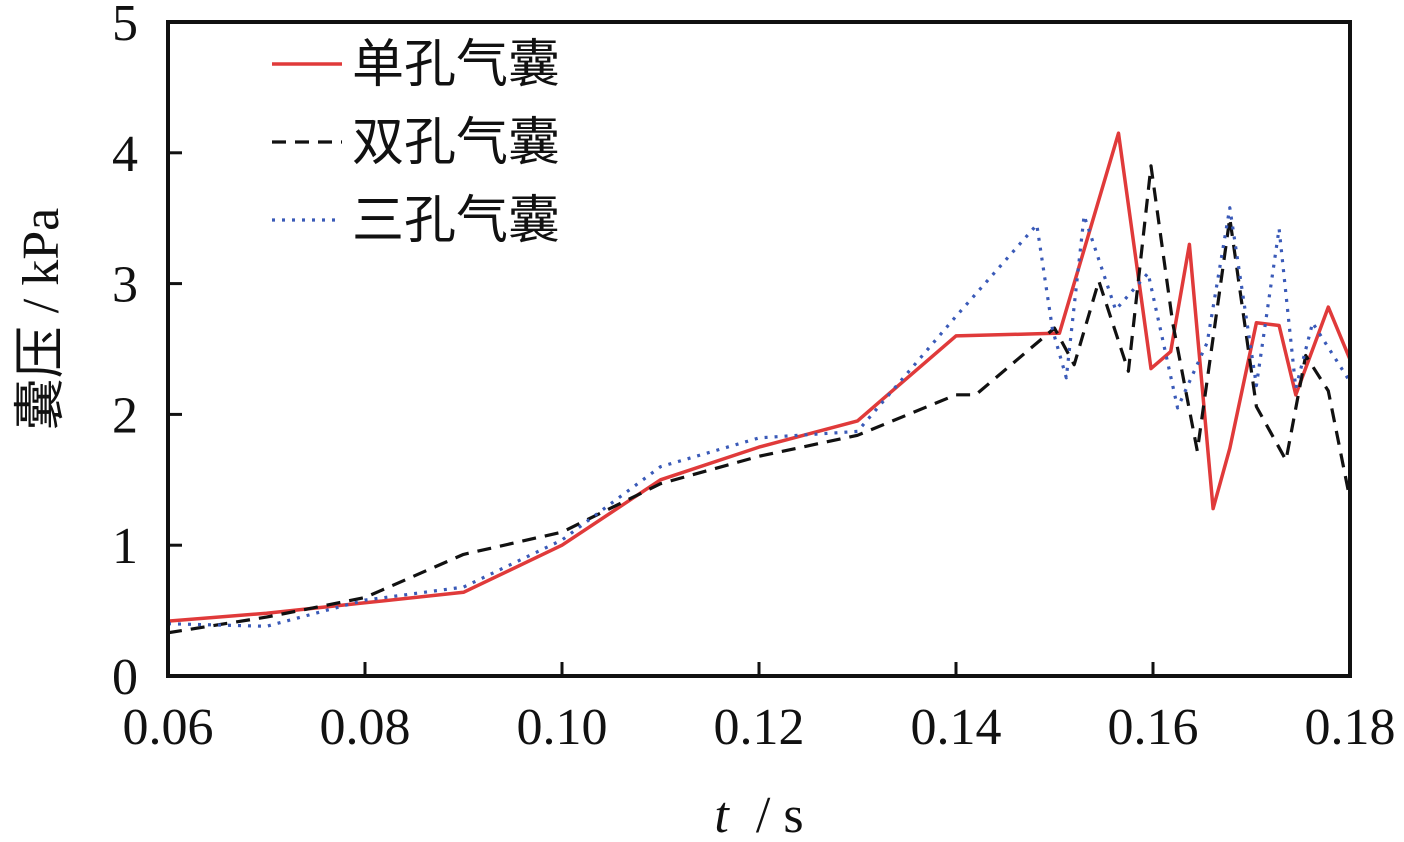  What do you see at coordinates (168, 727) in the screenshot?
I see `x-tick-label: 0.06` at bounding box center [168, 727].